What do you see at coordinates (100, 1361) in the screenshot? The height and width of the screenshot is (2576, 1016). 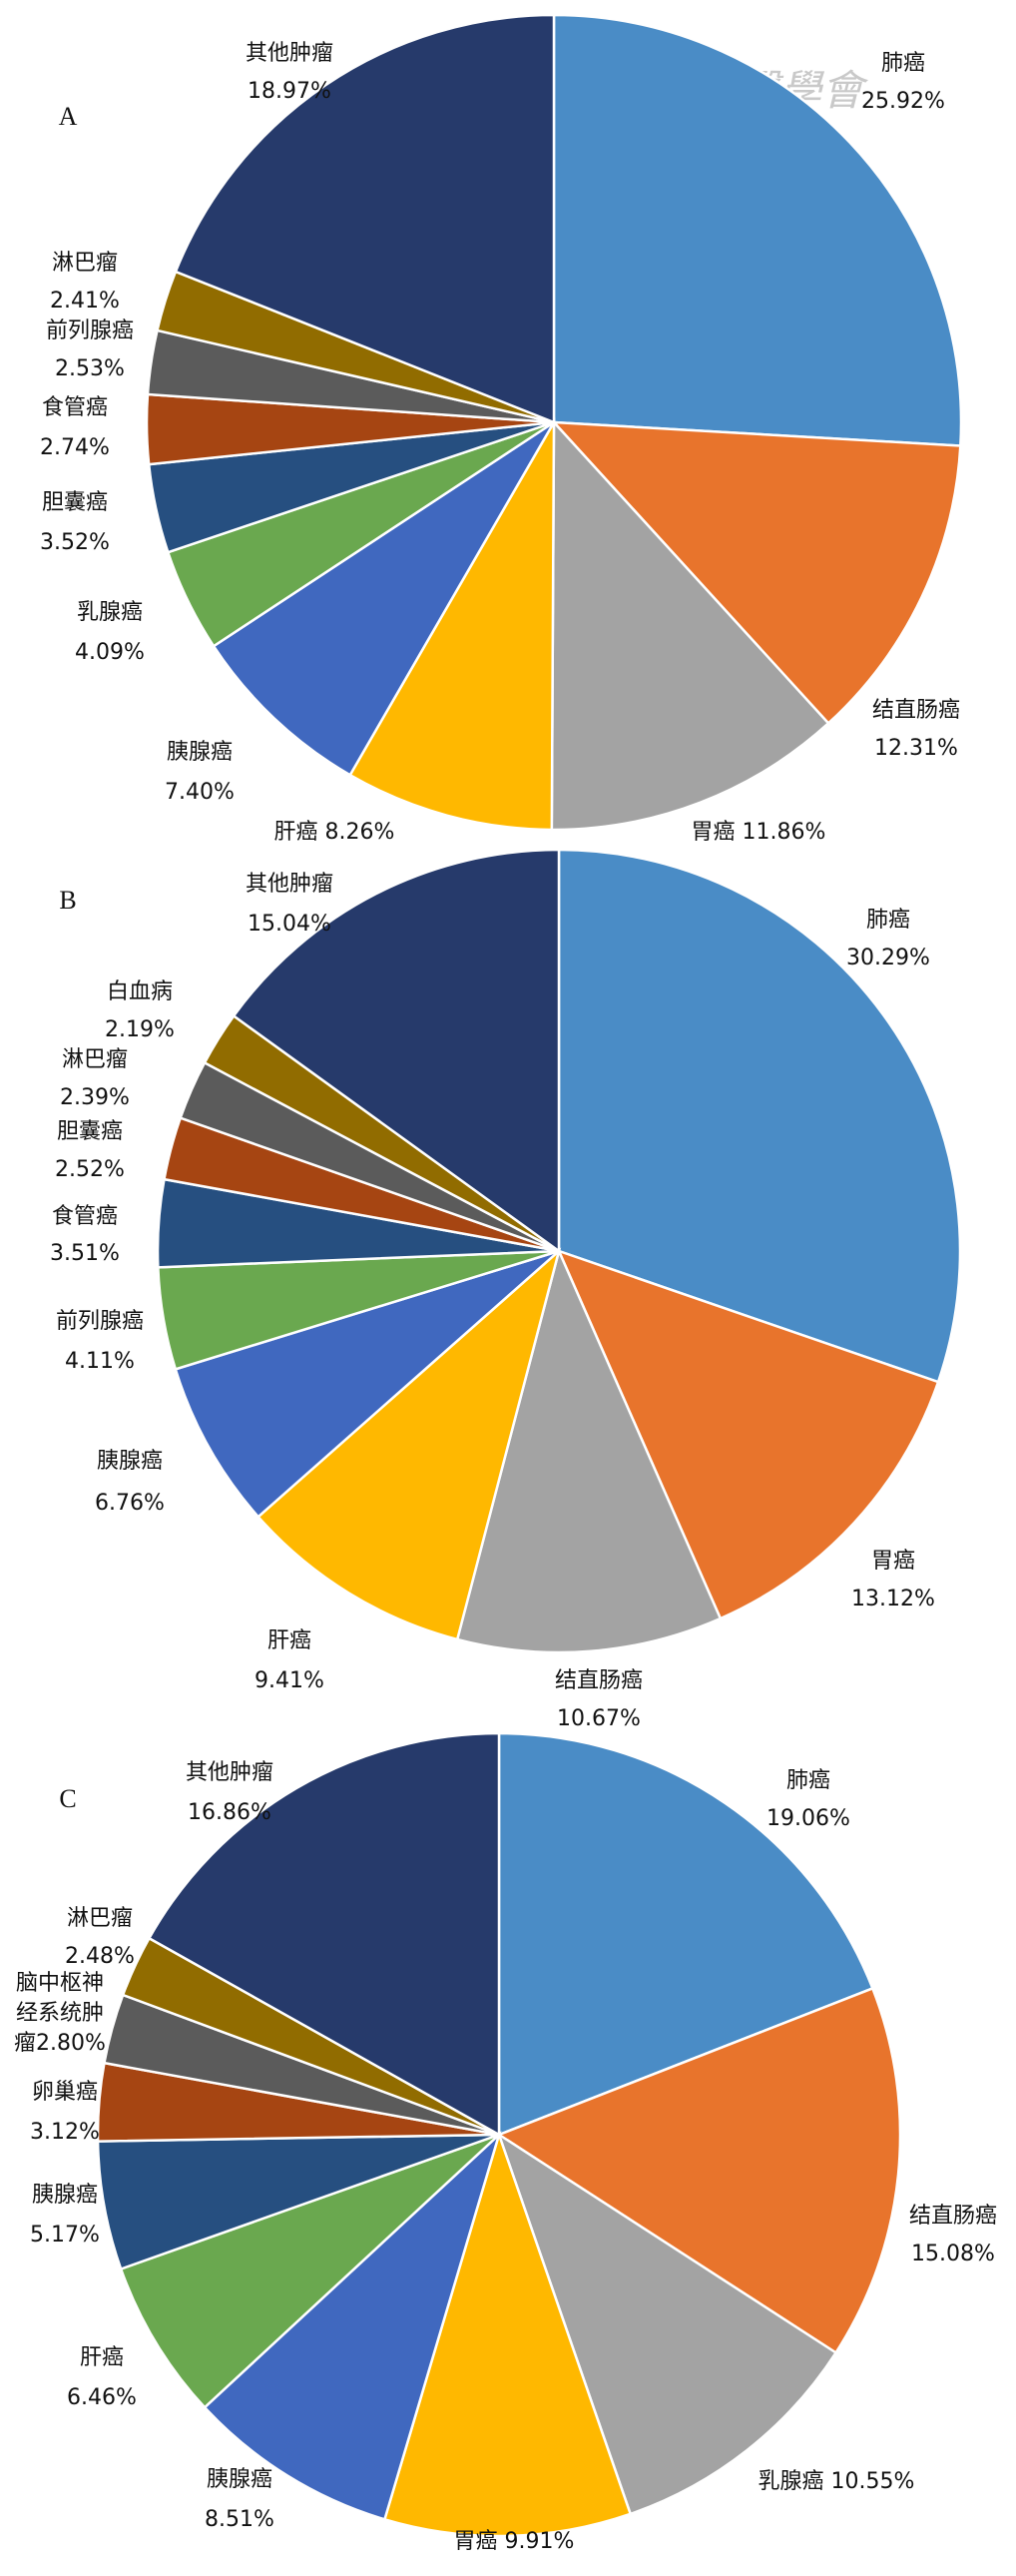 I see `slice-label-value: 4.11%` at bounding box center [100, 1361].